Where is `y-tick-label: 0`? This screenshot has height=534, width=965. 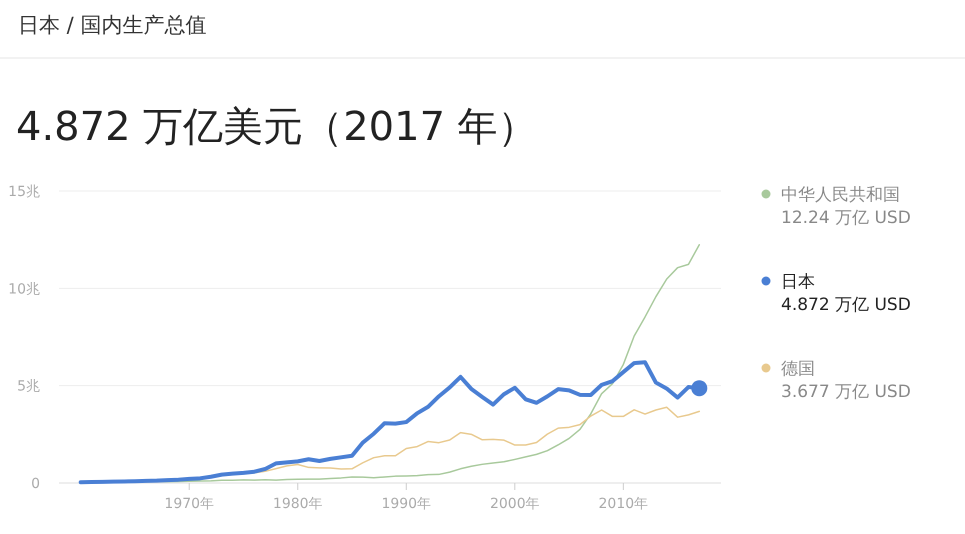 y-tick-label: 0 is located at coordinates (35, 484).